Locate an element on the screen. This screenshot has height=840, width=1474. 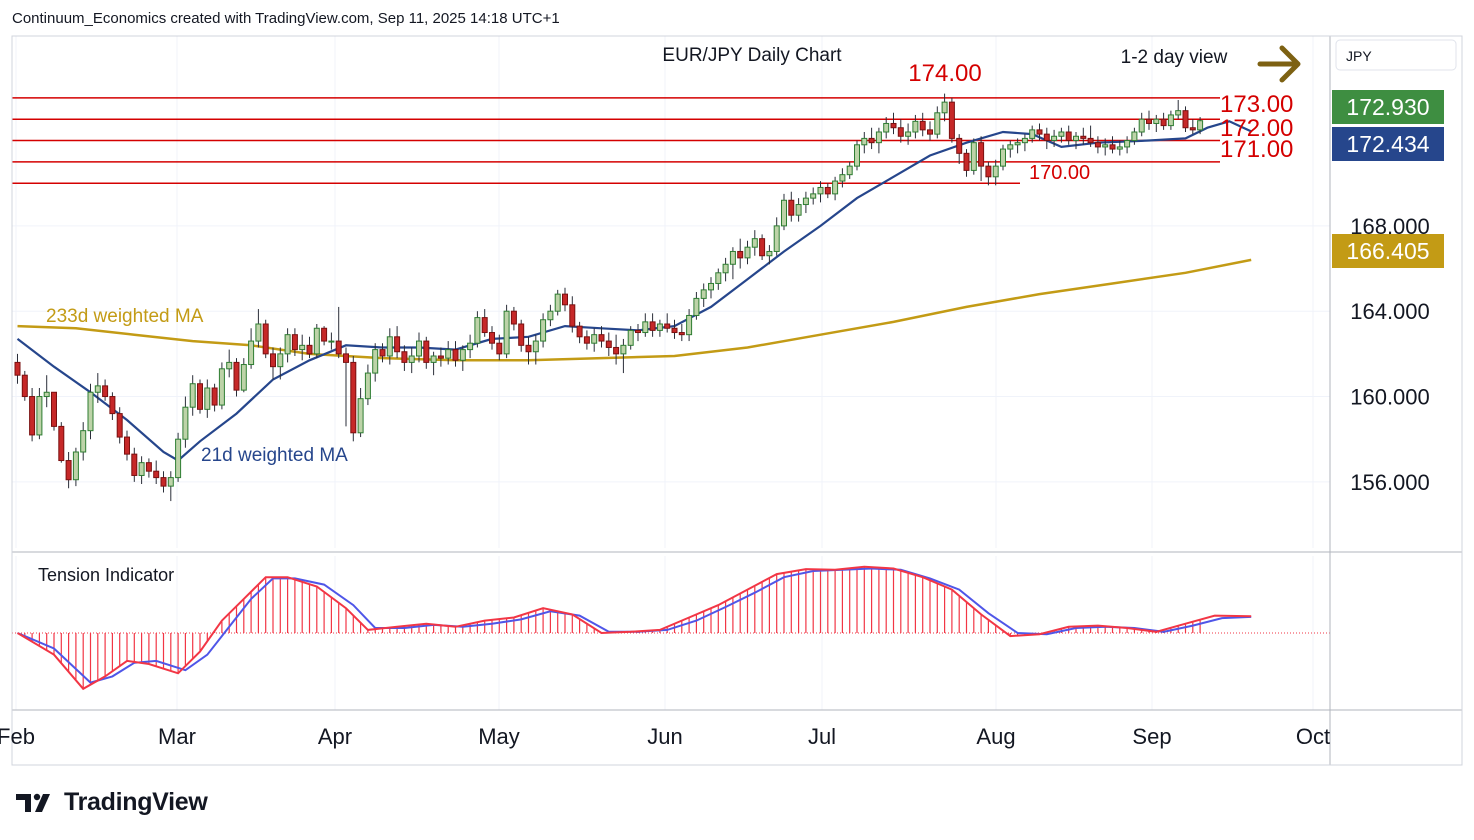
ma233-label: 233d weighted MA is located at coordinates (125, 316).